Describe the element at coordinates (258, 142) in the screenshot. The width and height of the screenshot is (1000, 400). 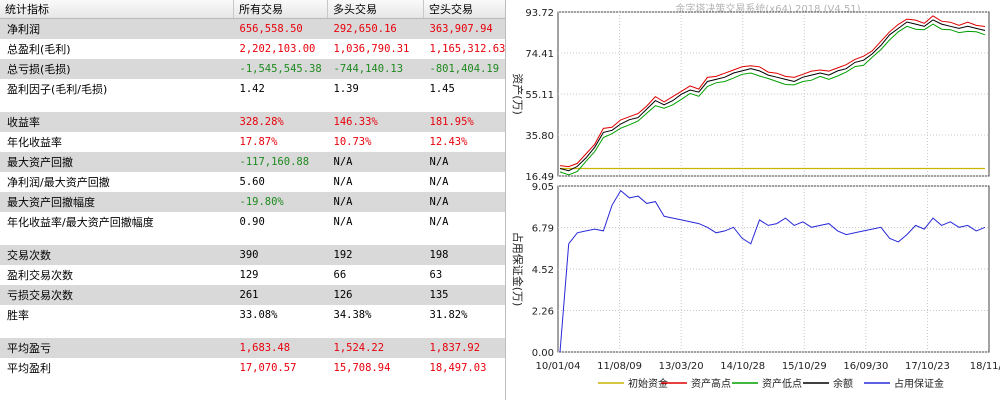
I see `all-trades-value: 17.87%` at that location.